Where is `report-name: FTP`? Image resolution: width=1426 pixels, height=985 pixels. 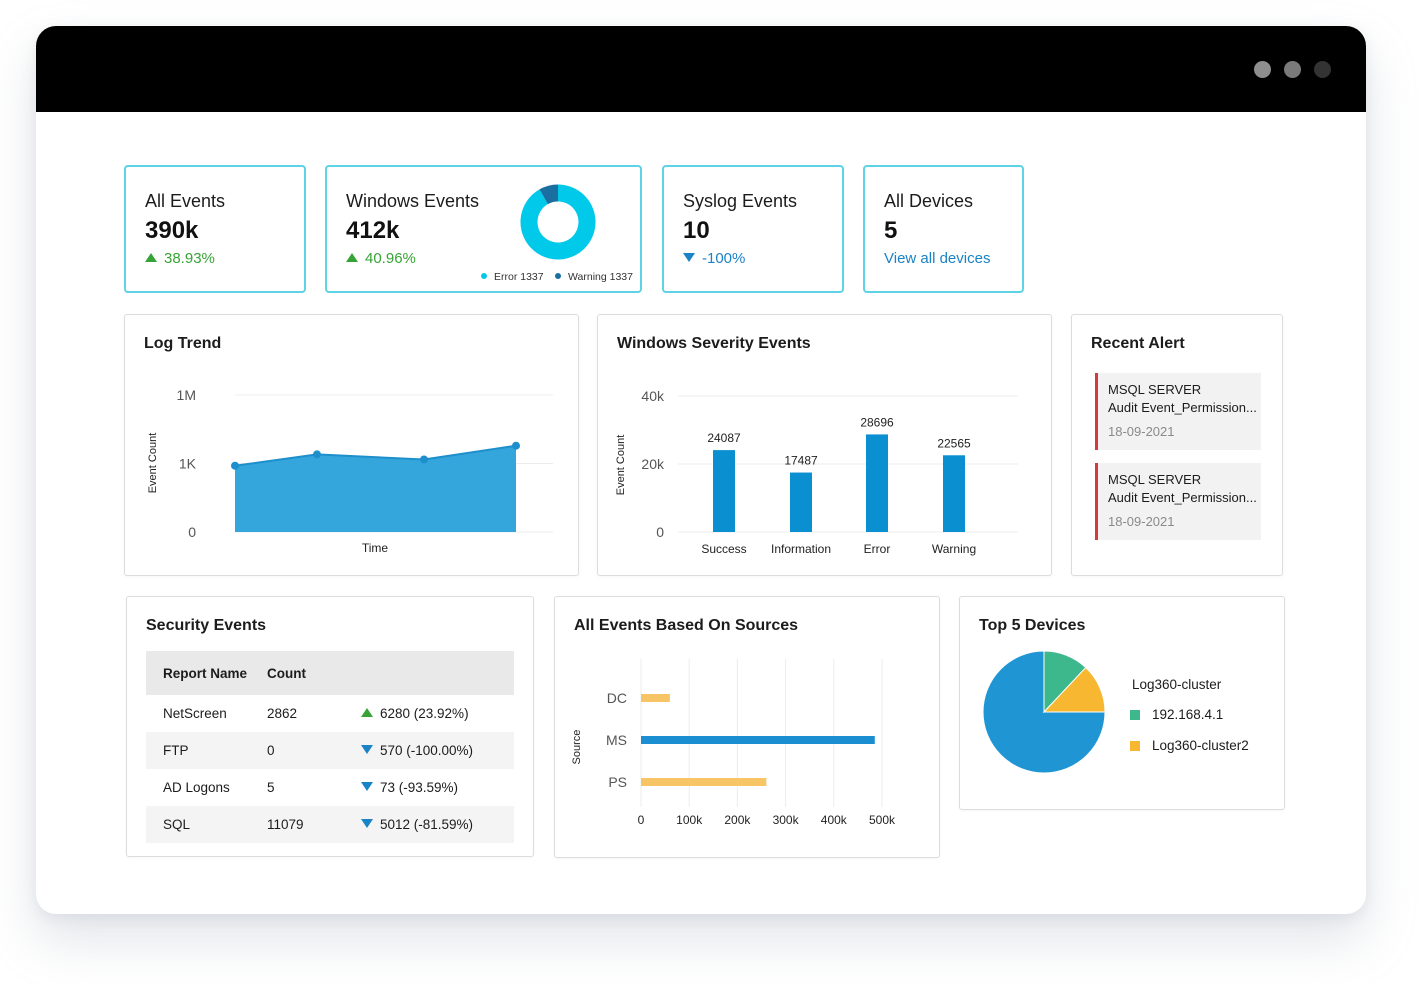 report-name: FTP is located at coordinates (206, 750).